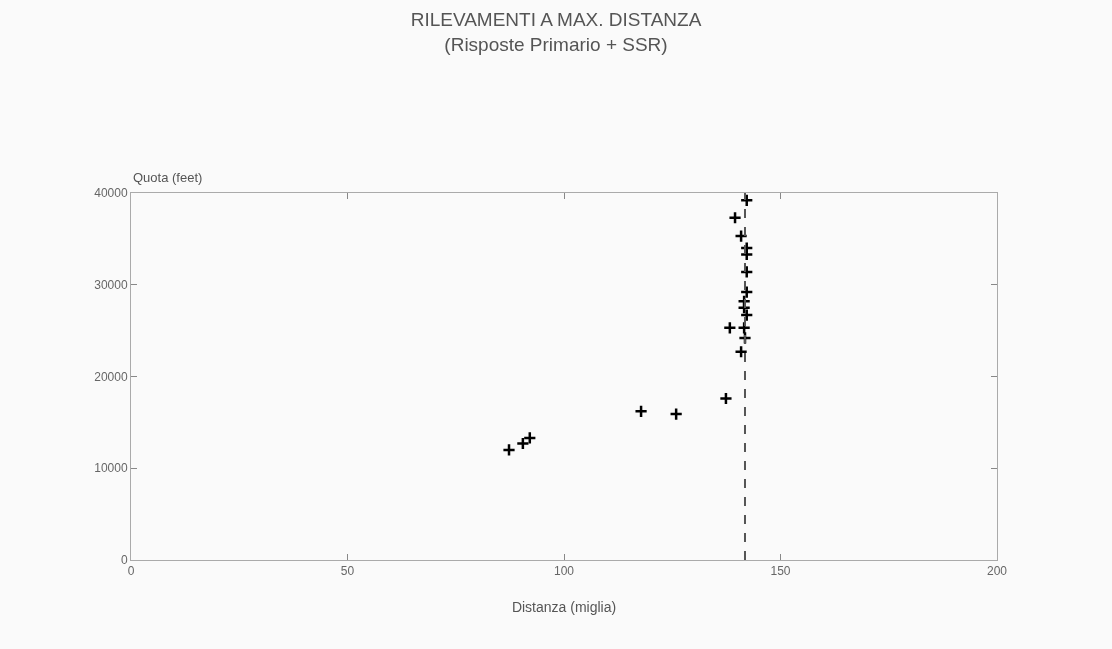  What do you see at coordinates (111, 284) in the screenshot?
I see `y-tick-label: 30000` at bounding box center [111, 284].